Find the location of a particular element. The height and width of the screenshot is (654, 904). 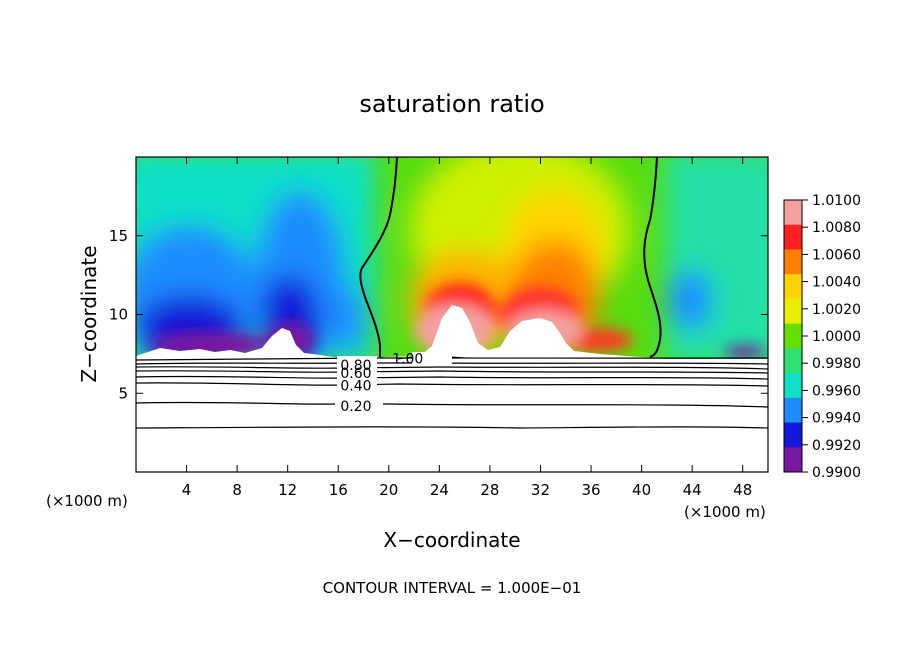

contour-label: 0.80 is located at coordinates (355, 366).